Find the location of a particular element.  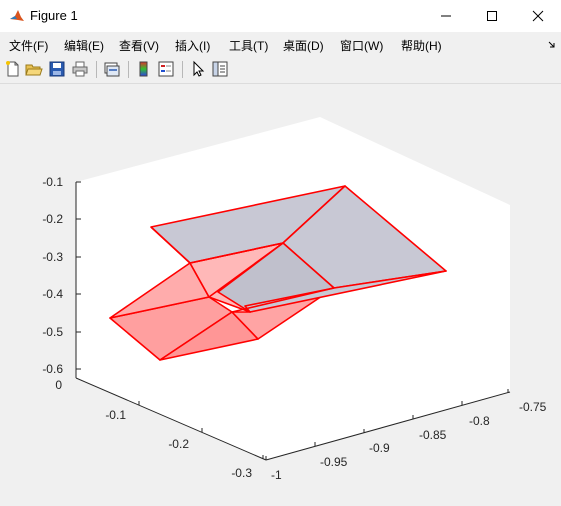

gray-patch-strip is located at coordinates (345, 291).